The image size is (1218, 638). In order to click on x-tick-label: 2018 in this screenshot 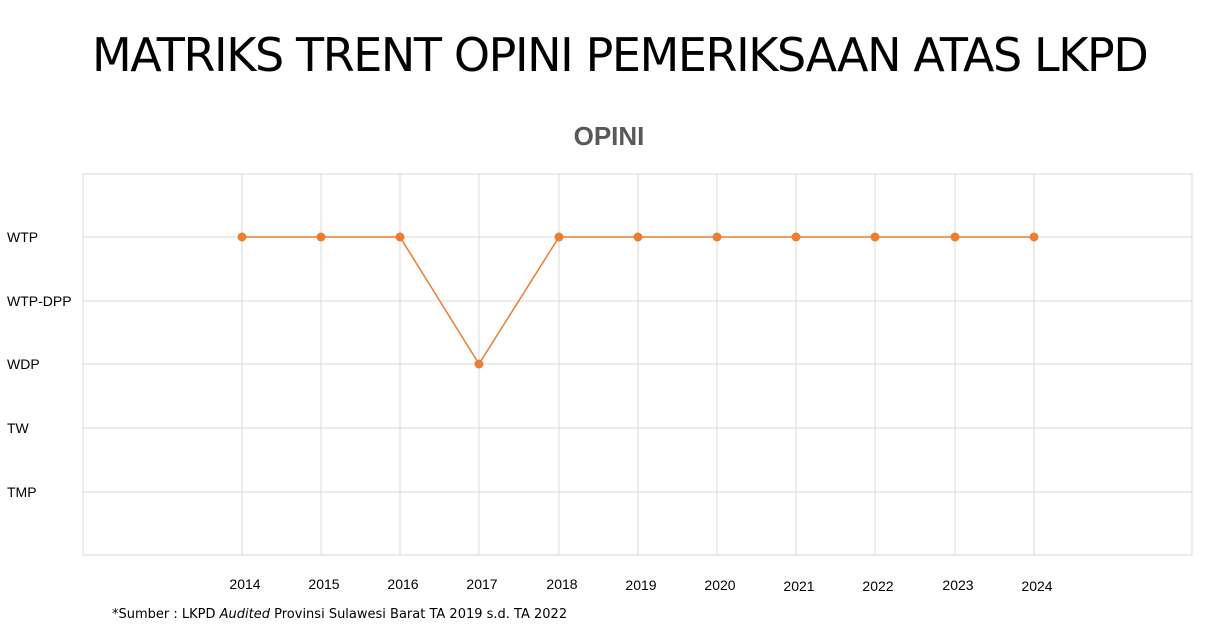, I will do `click(561, 584)`.